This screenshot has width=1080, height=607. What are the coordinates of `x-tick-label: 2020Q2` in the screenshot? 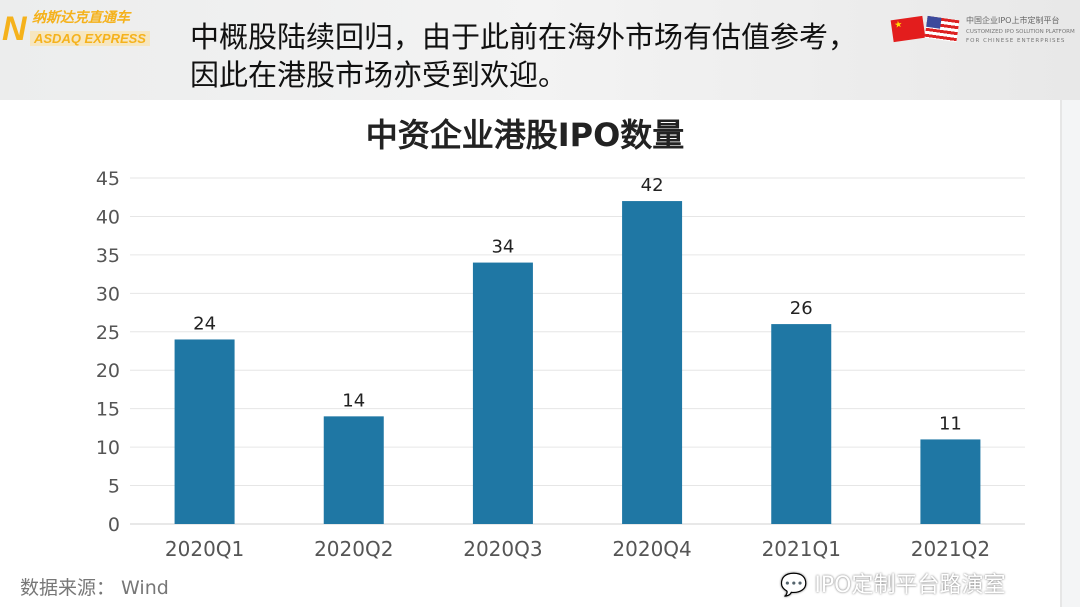 It's located at (353, 549).